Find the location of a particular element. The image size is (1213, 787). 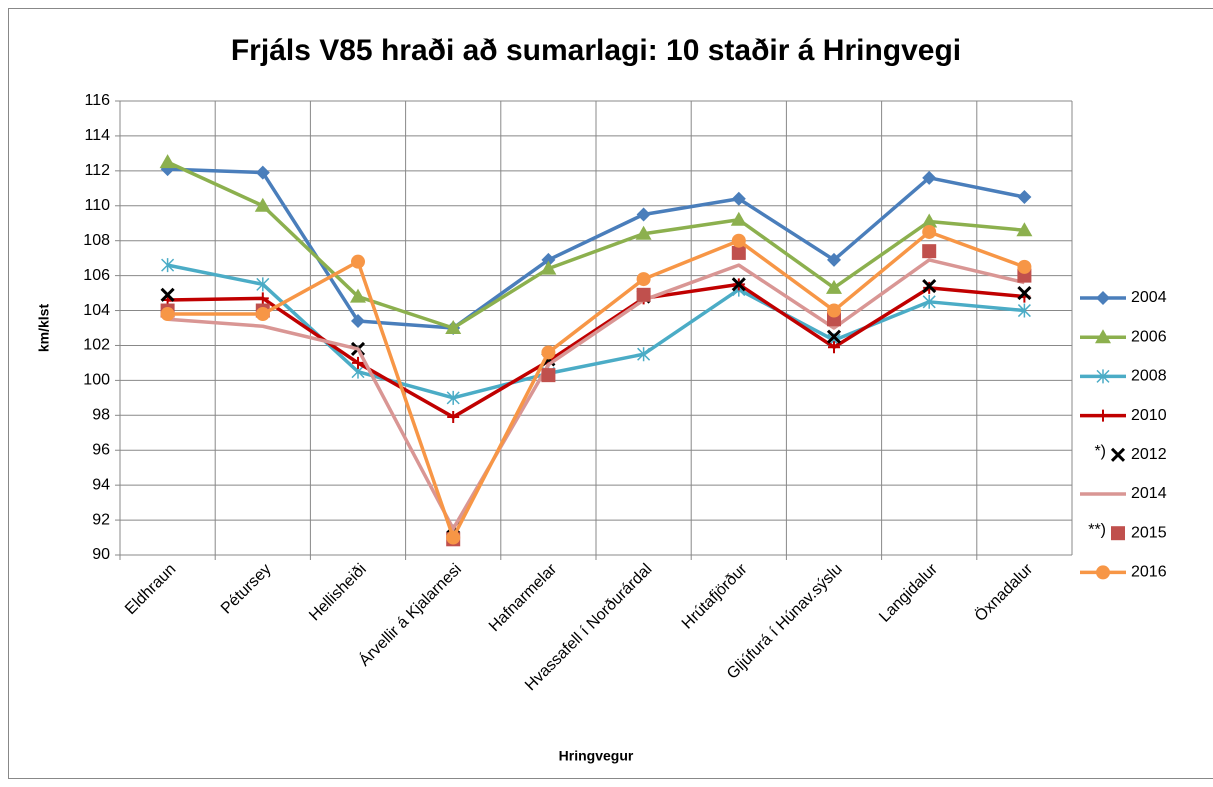

legend-label: 2010 is located at coordinates (1149, 415).